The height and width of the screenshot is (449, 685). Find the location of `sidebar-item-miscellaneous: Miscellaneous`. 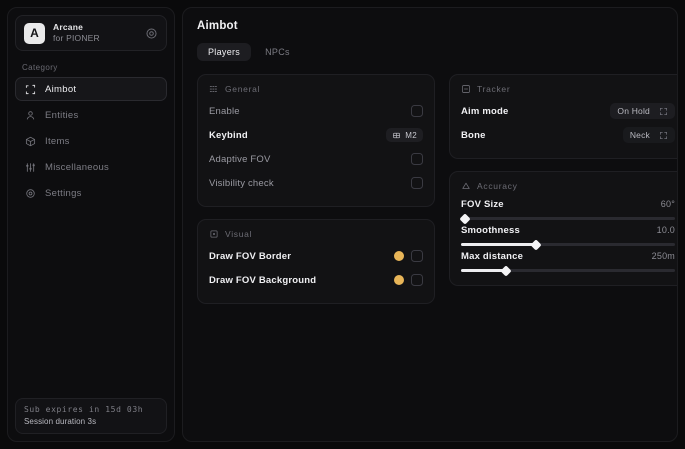

sidebar-item-miscellaneous: Miscellaneous is located at coordinates (91, 167).